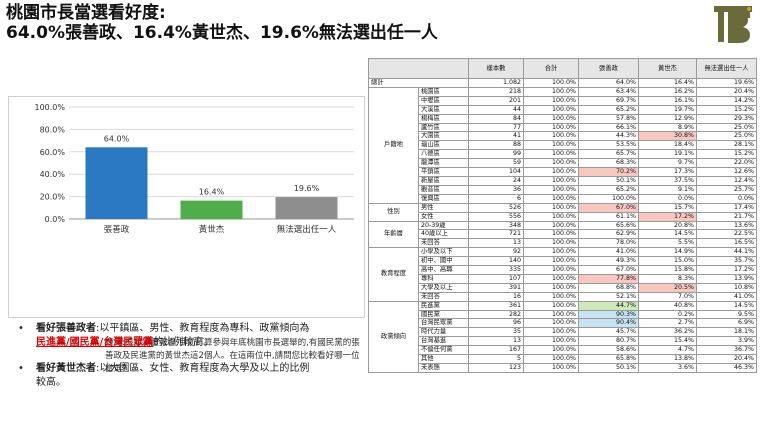 The image size is (760, 429). Describe the element at coordinates (443, 145) in the screenshot. I see `row-label: 龜山區` at that location.